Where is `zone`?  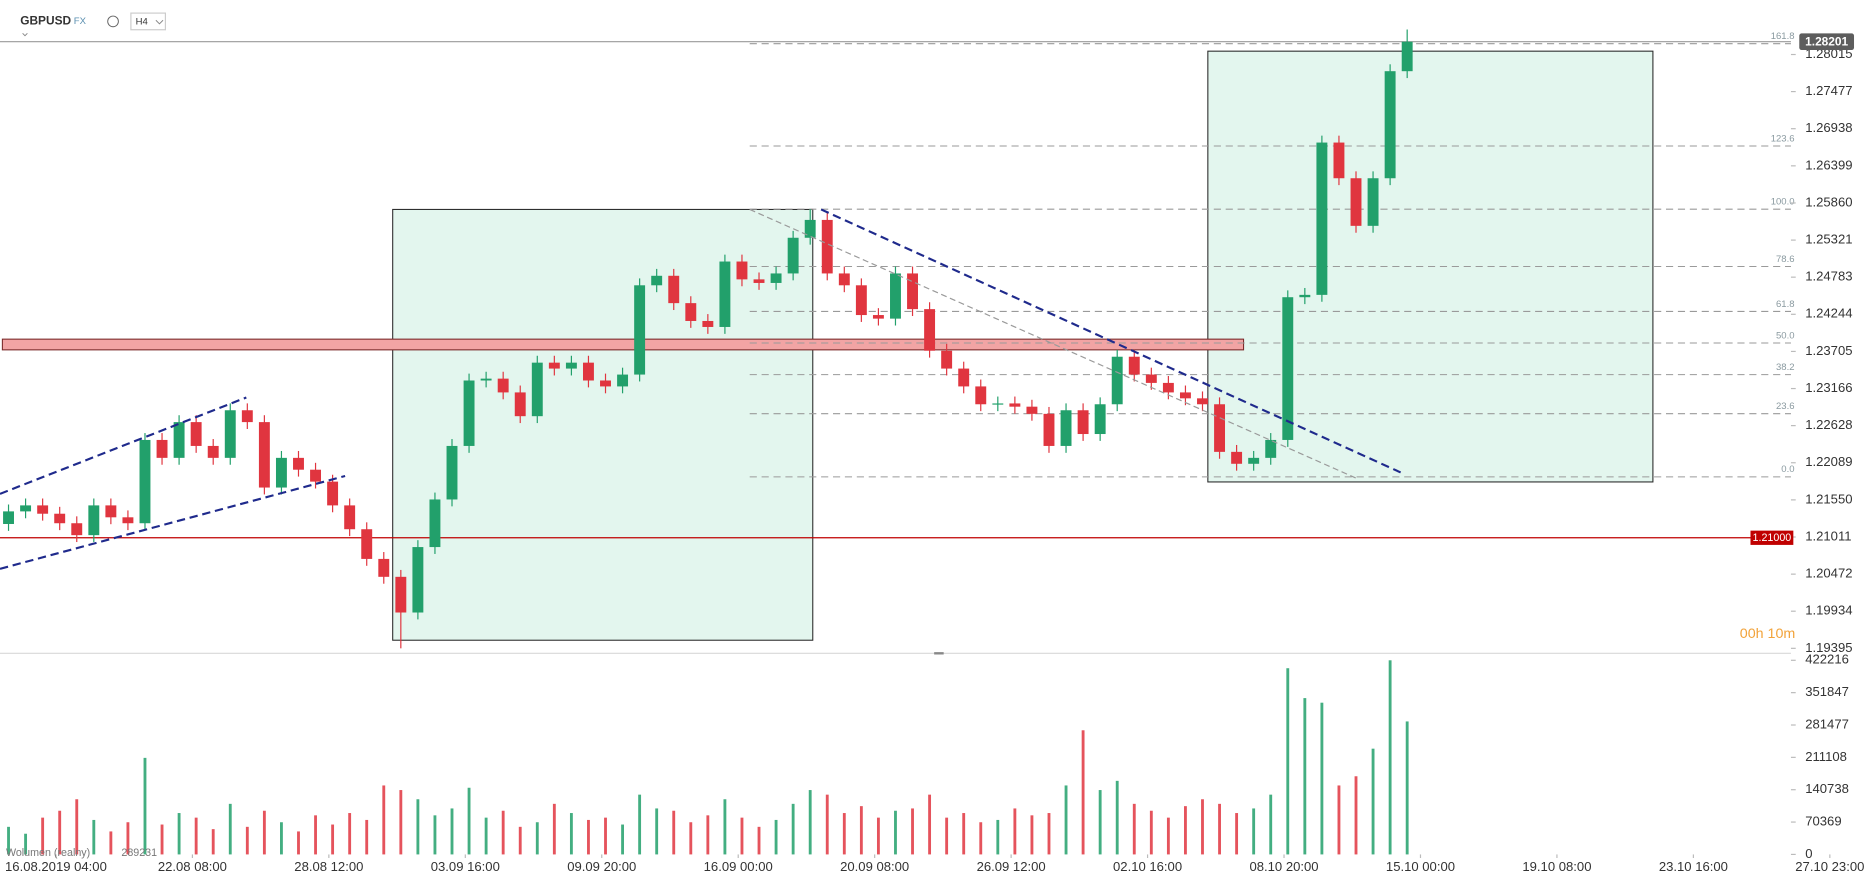
zone is located at coordinates (603, 424).